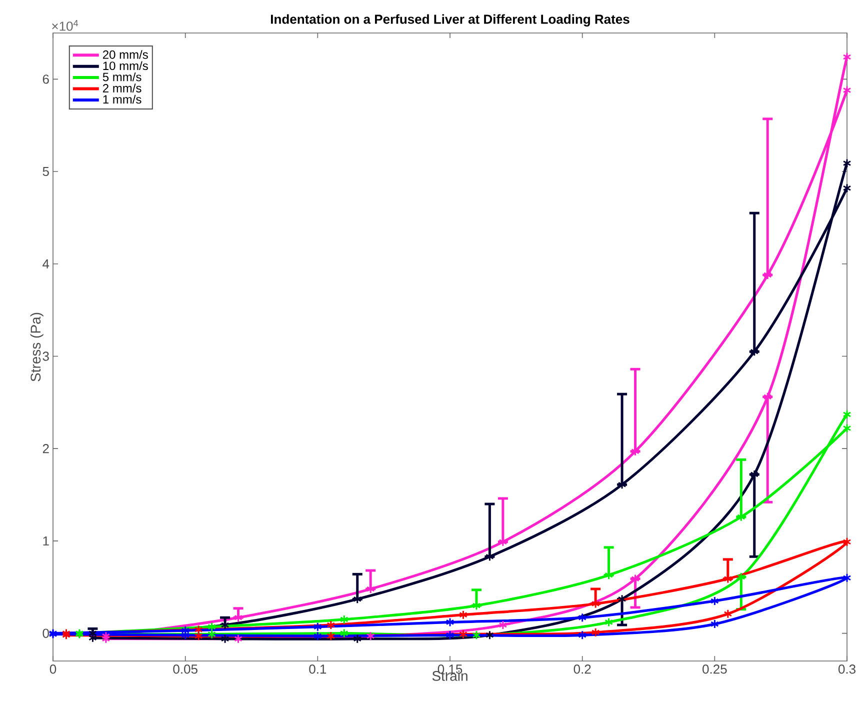 The image size is (861, 707). What do you see at coordinates (847, 669) in the screenshot?
I see `x-tick-label: 0.3` at bounding box center [847, 669].